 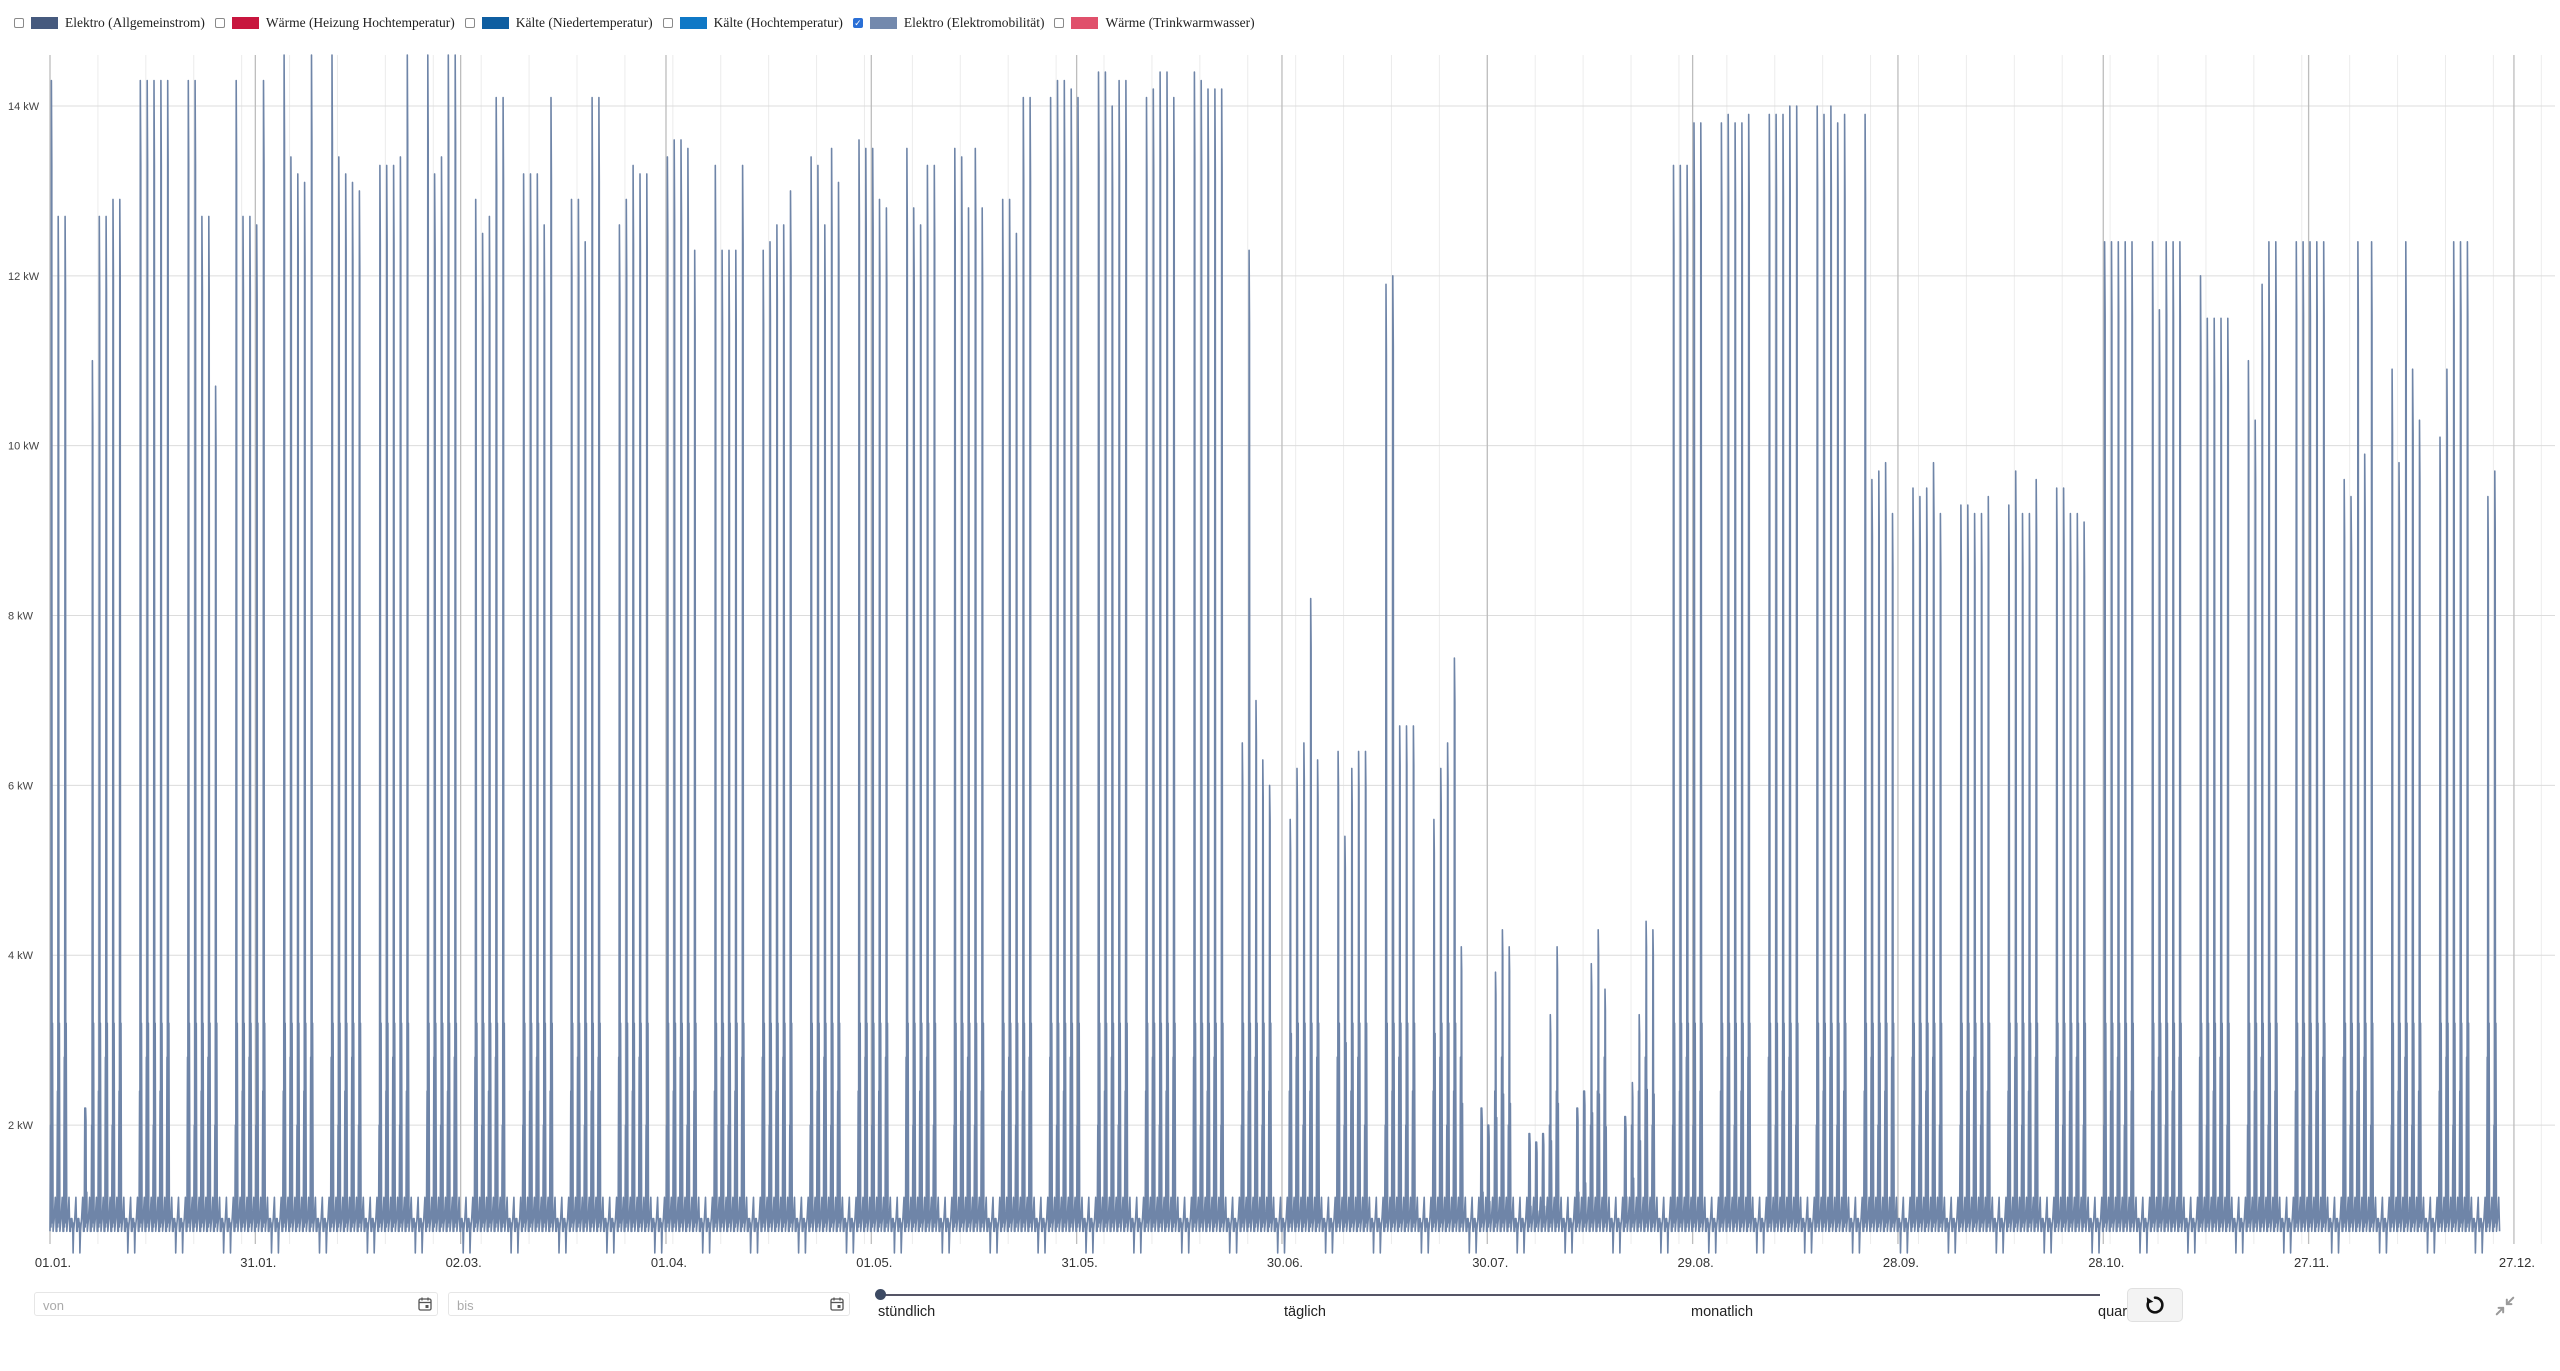 I want to click on from-date-field, so click(x=236, y=1304).